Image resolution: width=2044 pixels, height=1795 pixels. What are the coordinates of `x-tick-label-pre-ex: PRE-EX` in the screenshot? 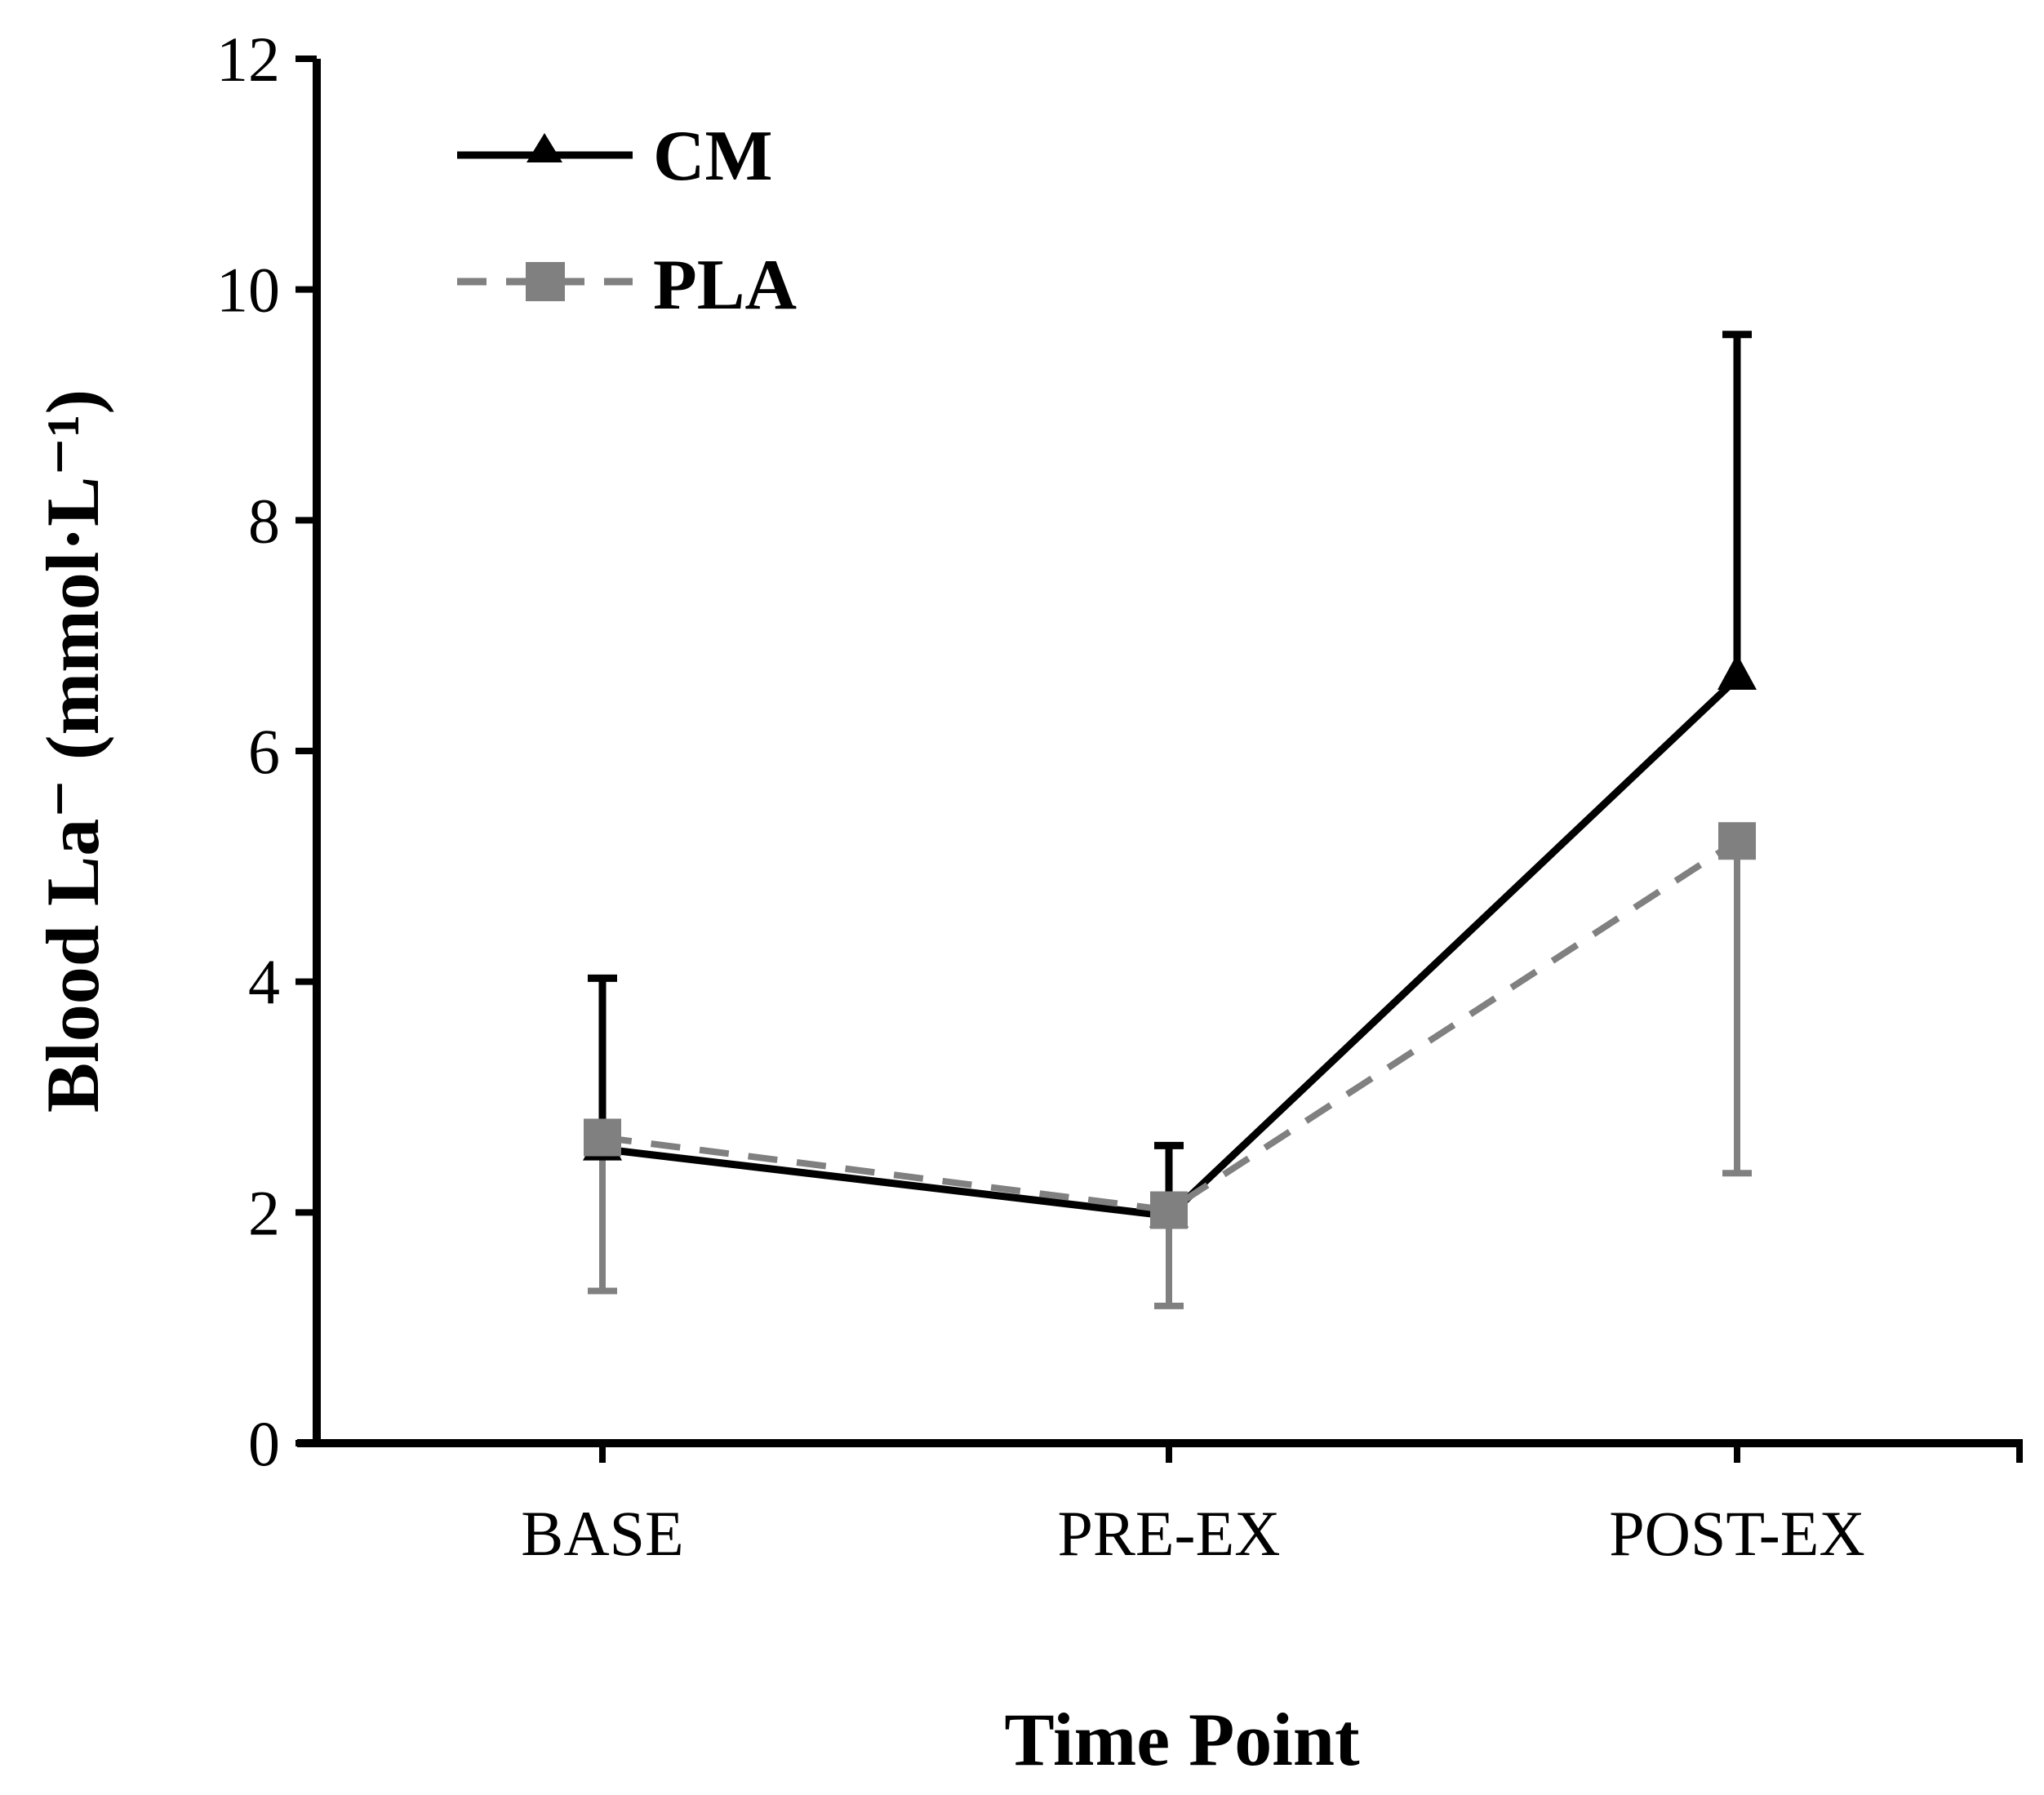 It's located at (1169, 1533).